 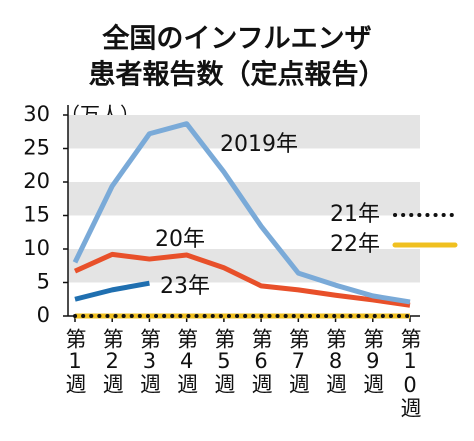 What do you see at coordinates (237, 75) in the screenshot?
I see `chart-title: 患者報告数（定点報告）` at bounding box center [237, 75].